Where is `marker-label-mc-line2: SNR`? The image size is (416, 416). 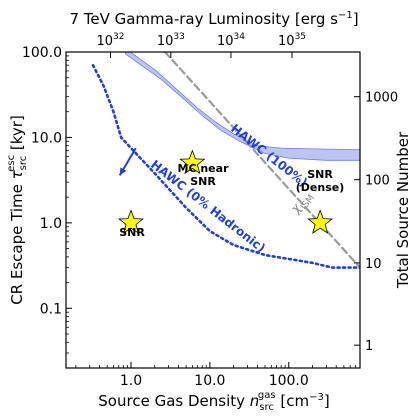 marker-label-mc-line2: SNR is located at coordinates (203, 181).